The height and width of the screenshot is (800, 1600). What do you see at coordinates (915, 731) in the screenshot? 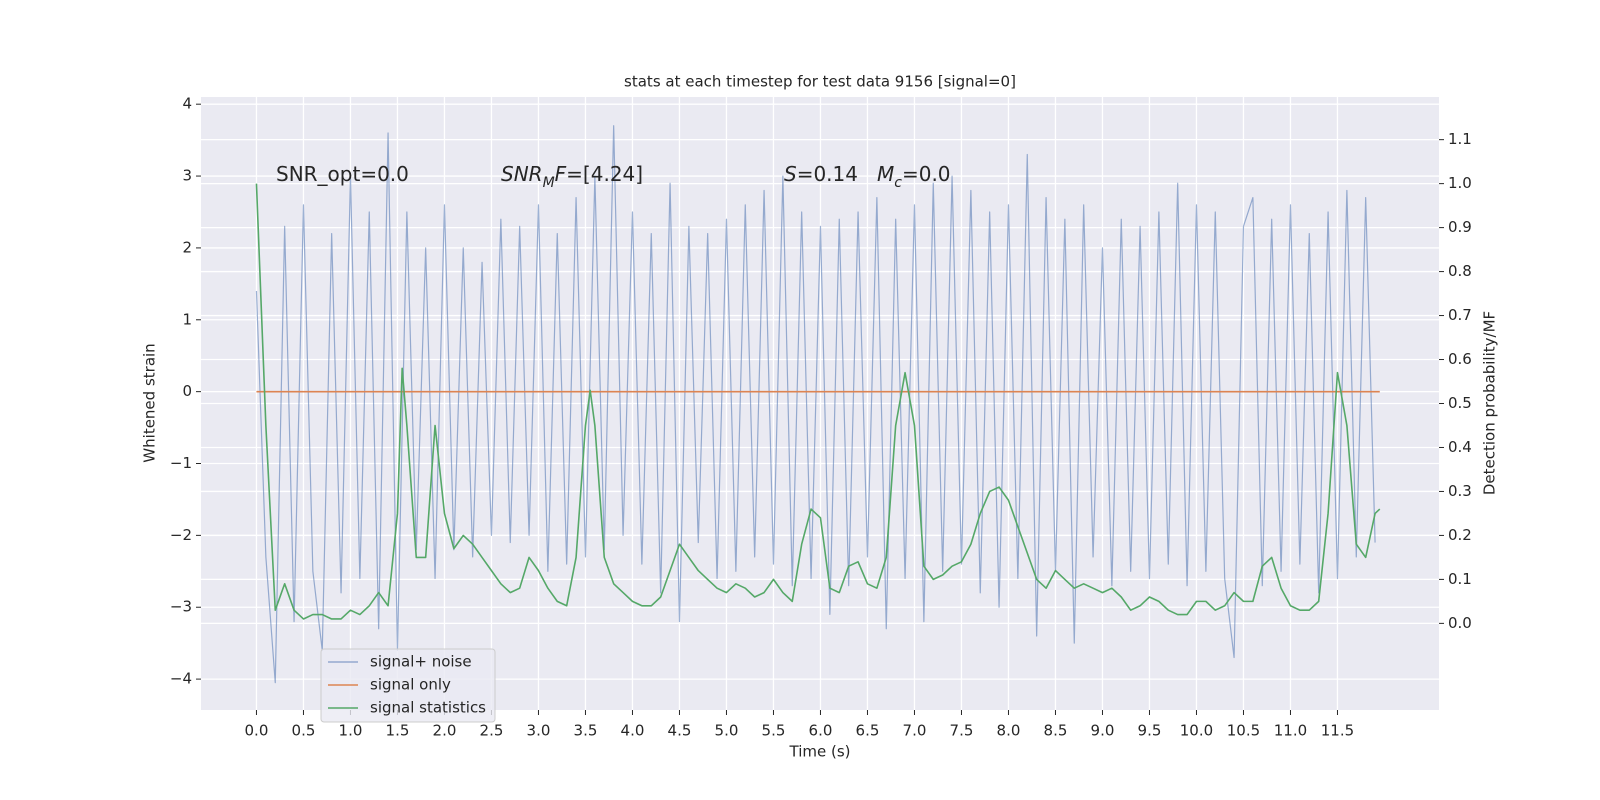
I see `x-tick-label: 7.0` at bounding box center [915, 731].